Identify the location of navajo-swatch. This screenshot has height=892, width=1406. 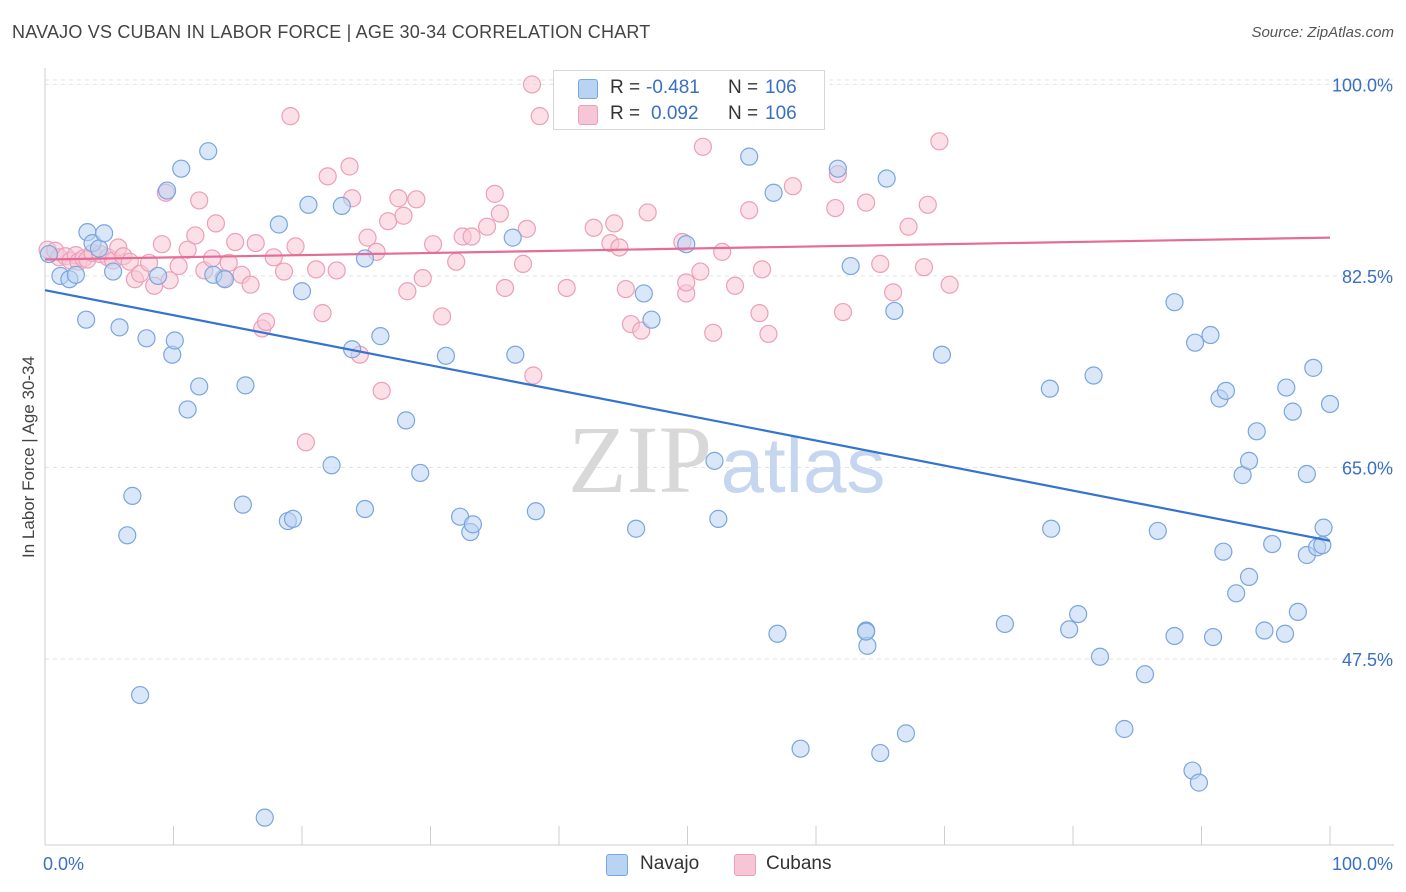
(588, 89).